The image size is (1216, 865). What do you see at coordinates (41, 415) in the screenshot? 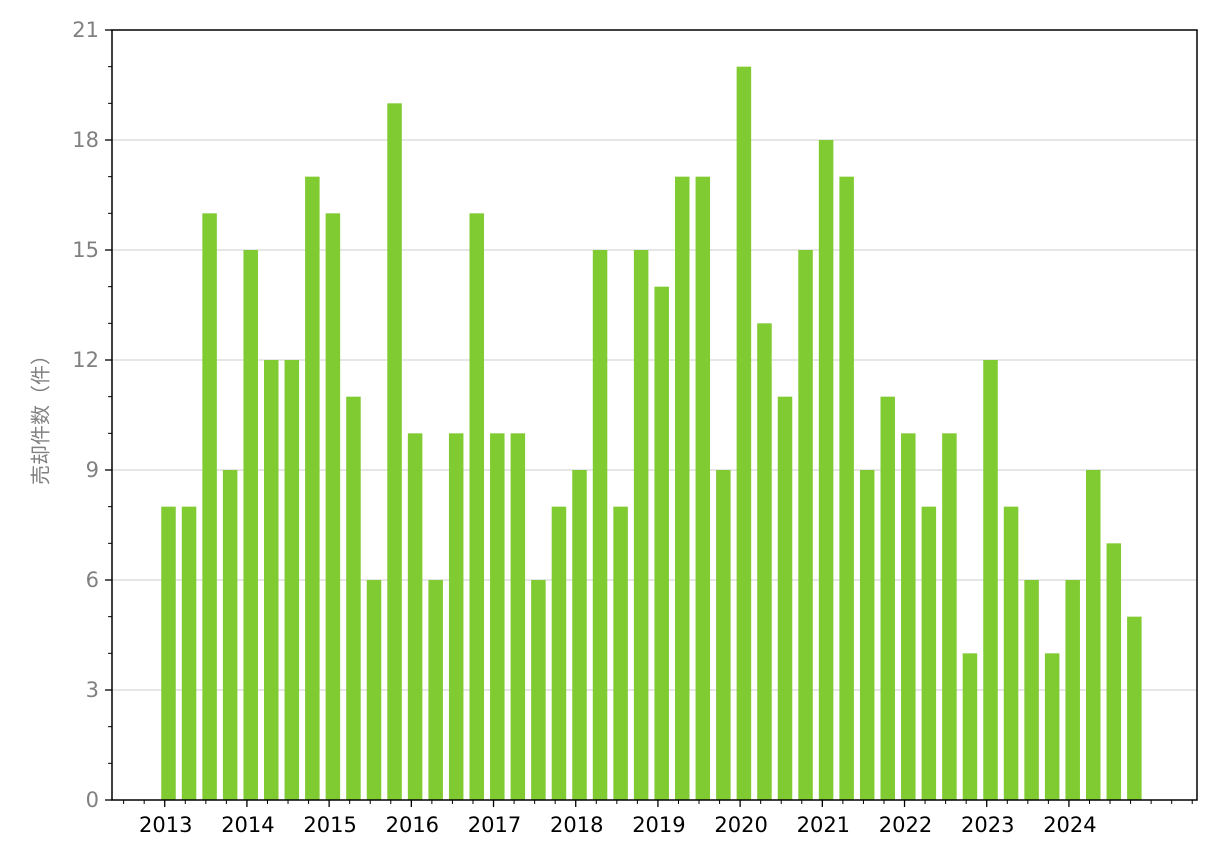
I see `y-axis-label: 売却件数（件）` at bounding box center [41, 415].